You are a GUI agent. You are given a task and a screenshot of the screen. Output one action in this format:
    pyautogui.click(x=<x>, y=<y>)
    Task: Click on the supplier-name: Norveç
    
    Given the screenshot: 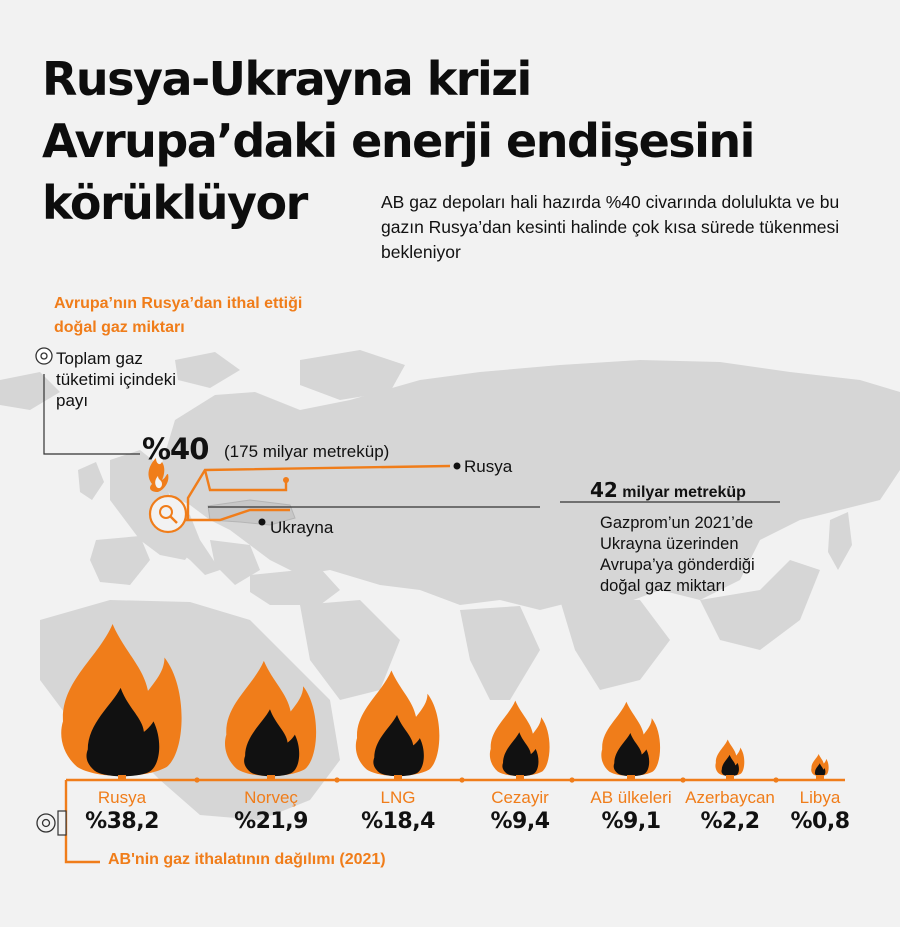 What is the action you would take?
    pyautogui.click(x=271, y=797)
    